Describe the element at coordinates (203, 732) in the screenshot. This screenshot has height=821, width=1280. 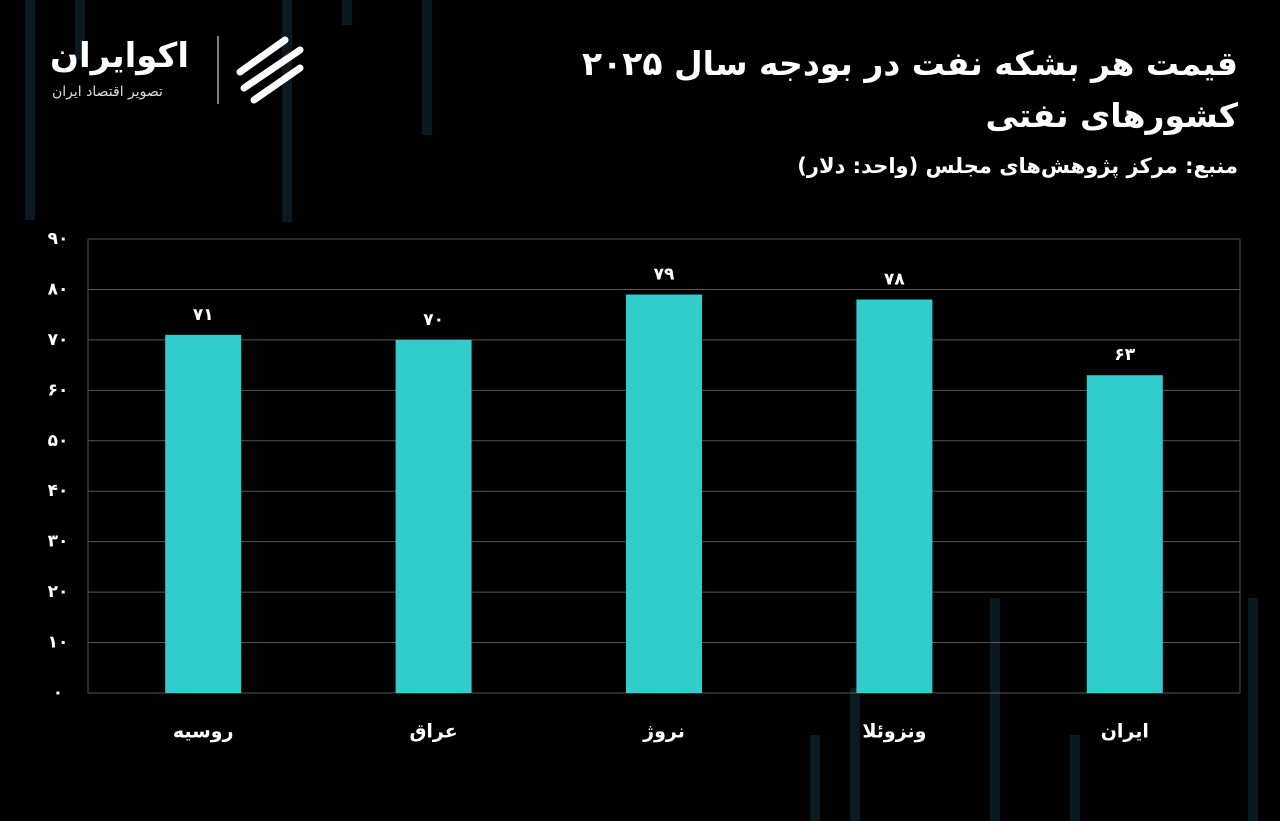
I see `x-tick-label: روسیه` at that location.